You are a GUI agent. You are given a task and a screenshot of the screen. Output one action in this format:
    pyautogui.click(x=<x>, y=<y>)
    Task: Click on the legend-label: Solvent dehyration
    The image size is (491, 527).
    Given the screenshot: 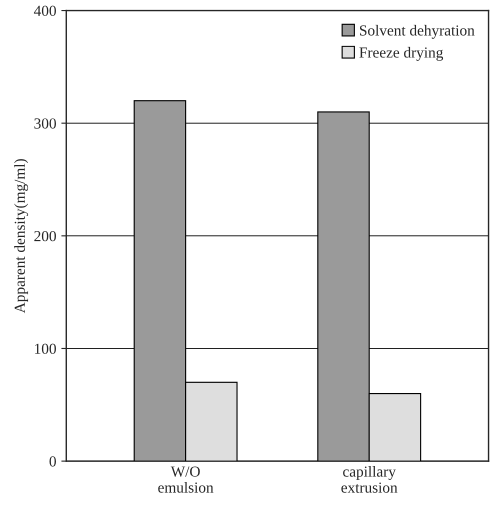 What is the action you would take?
    pyautogui.click(x=417, y=31)
    